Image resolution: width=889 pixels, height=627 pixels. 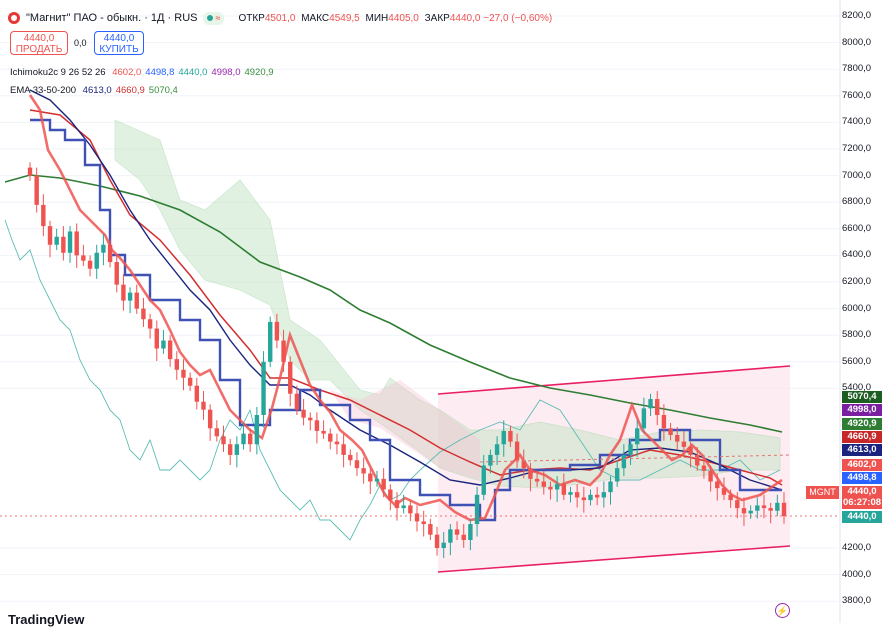 What do you see at coordinates (857, 255) in the screenshot?
I see `axis-tick: 6400,0` at bounding box center [857, 255].